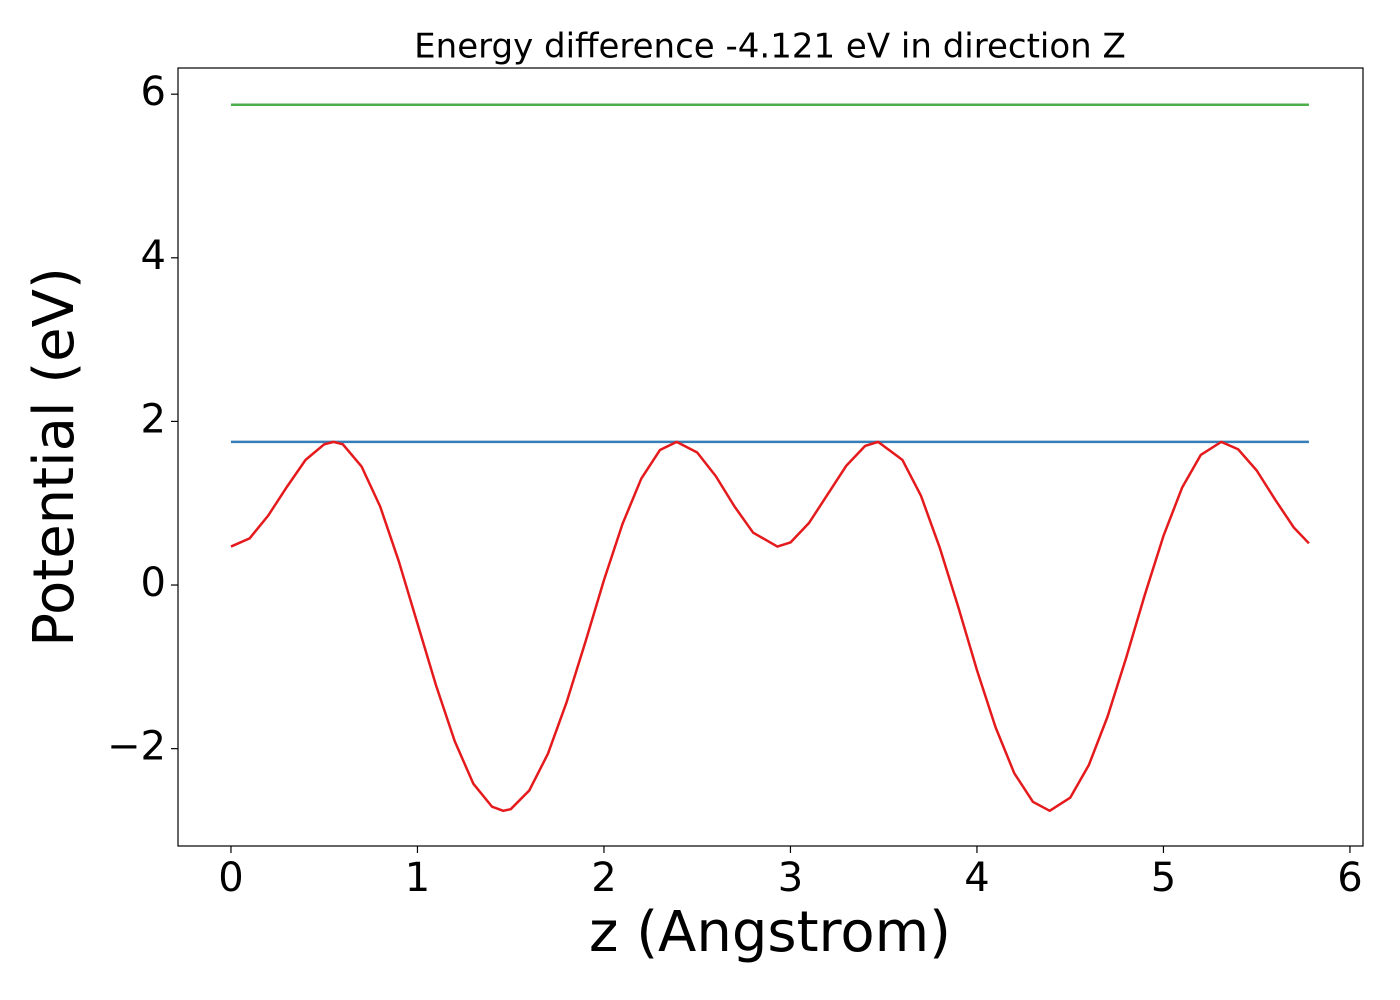  I want to click on x-tick-label: 1, so click(417, 878).